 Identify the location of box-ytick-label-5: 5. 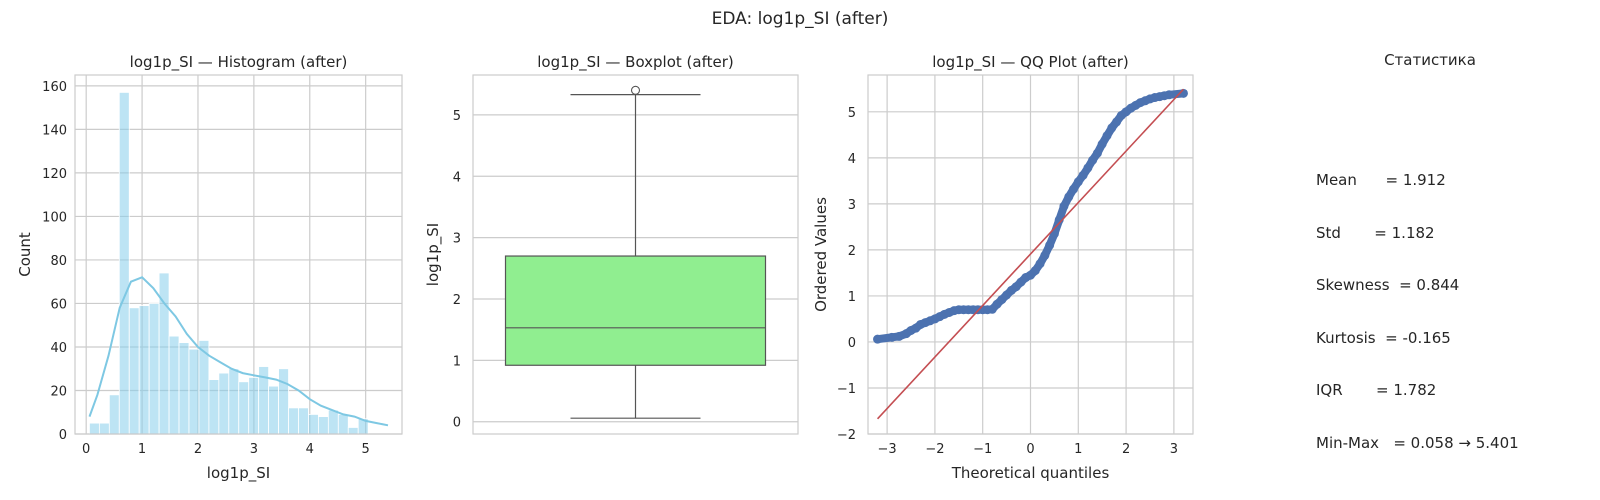
(457, 116).